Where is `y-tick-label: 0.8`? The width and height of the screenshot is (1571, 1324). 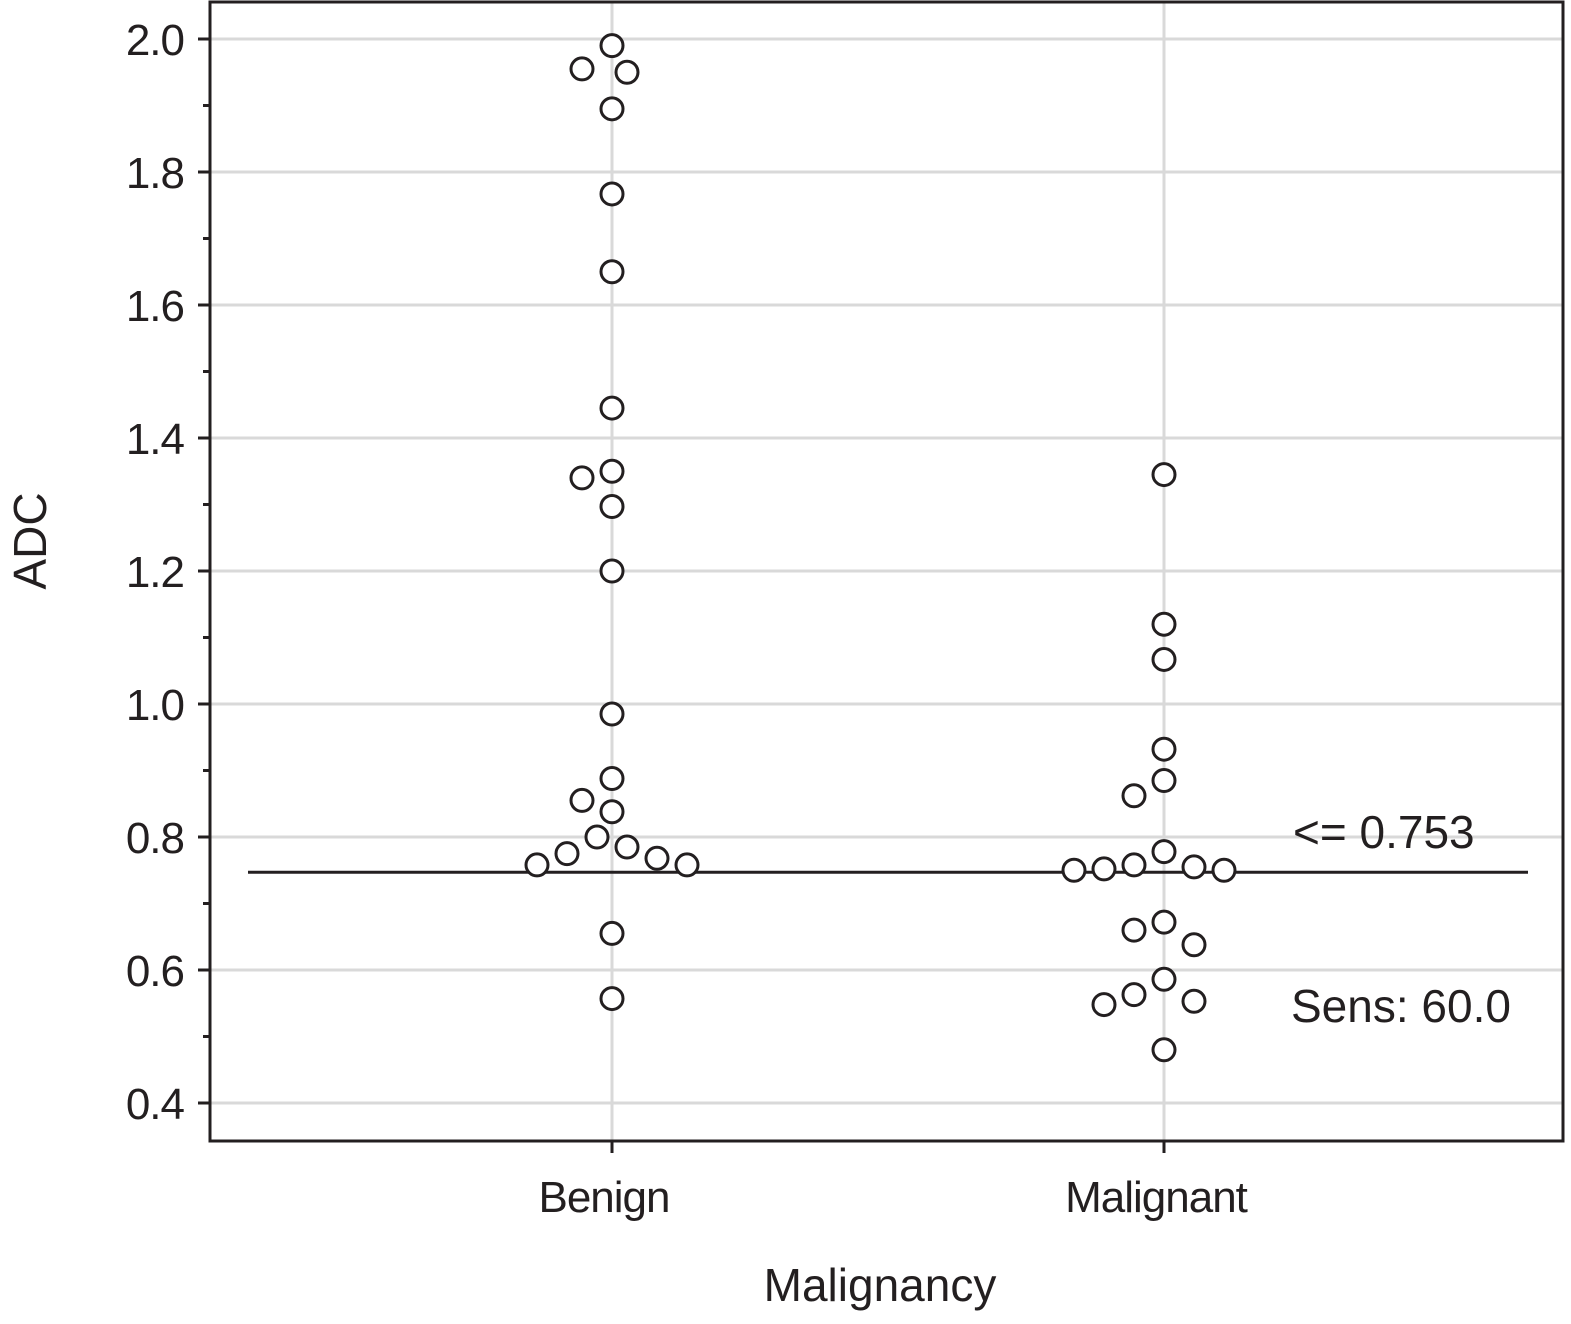
y-tick-label: 0.8 is located at coordinates (155, 838).